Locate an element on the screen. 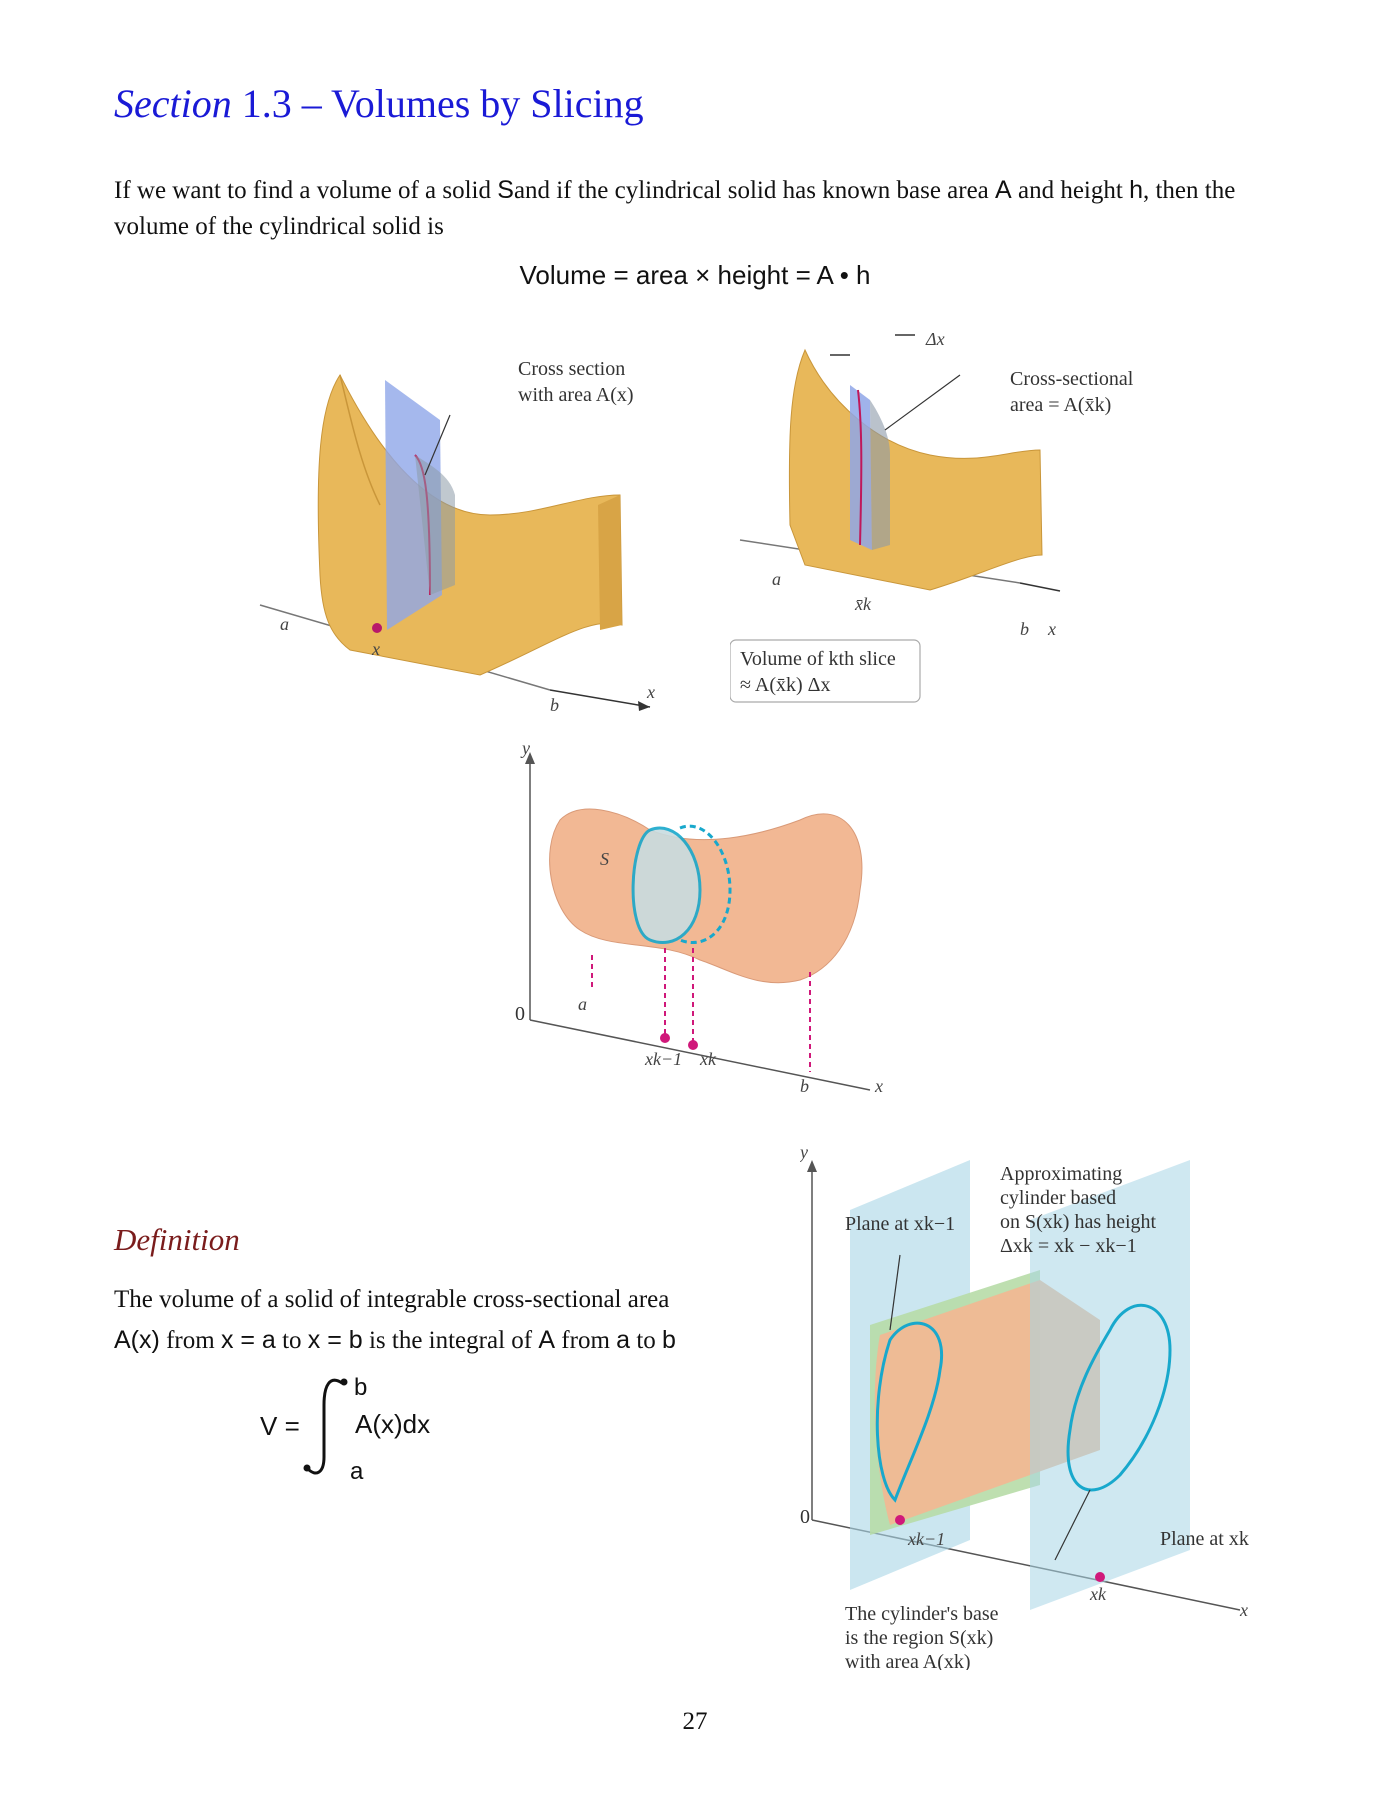 The height and width of the screenshot is (1800, 1390). def-to-2: to is located at coordinates (646, 1340).